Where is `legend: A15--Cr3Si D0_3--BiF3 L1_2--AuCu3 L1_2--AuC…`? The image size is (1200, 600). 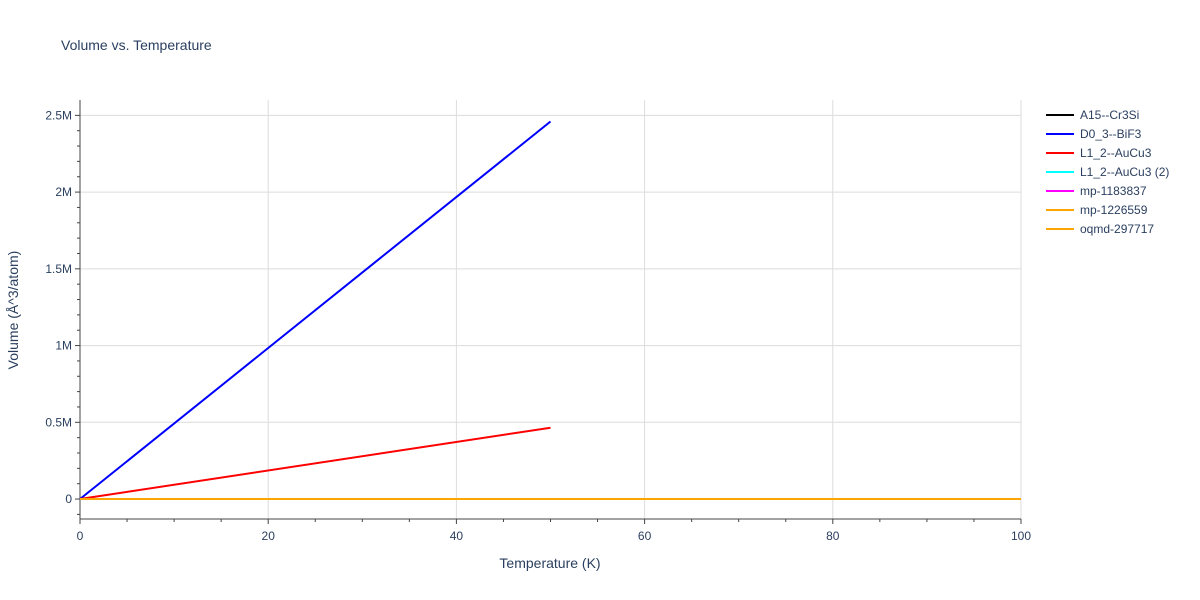 legend: A15--Cr3Si D0_3--BiF3 L1_2--AuCu3 L1_2--AuC… is located at coordinates (1107, 172).